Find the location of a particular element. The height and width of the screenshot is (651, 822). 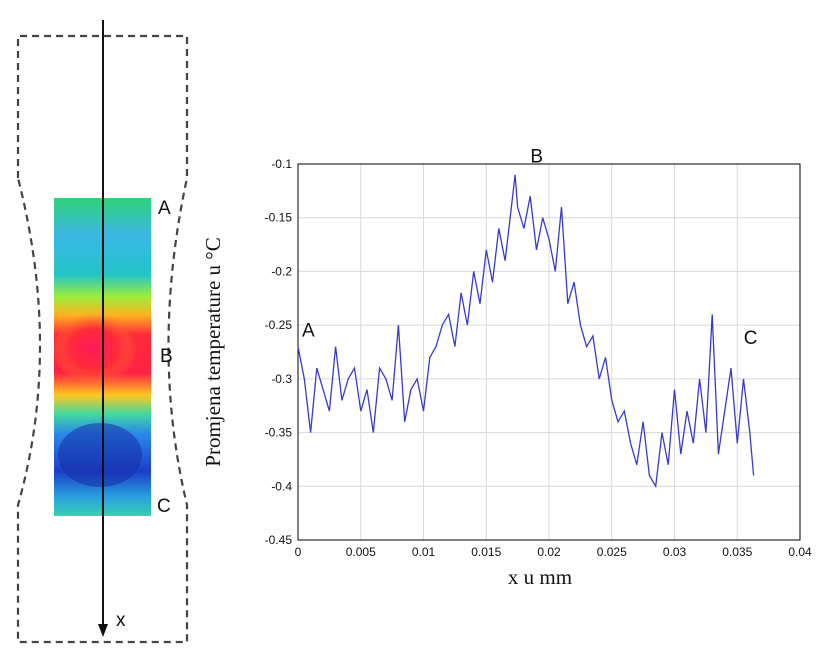

y-tick-label: -0.3 is located at coordinates (281, 379).